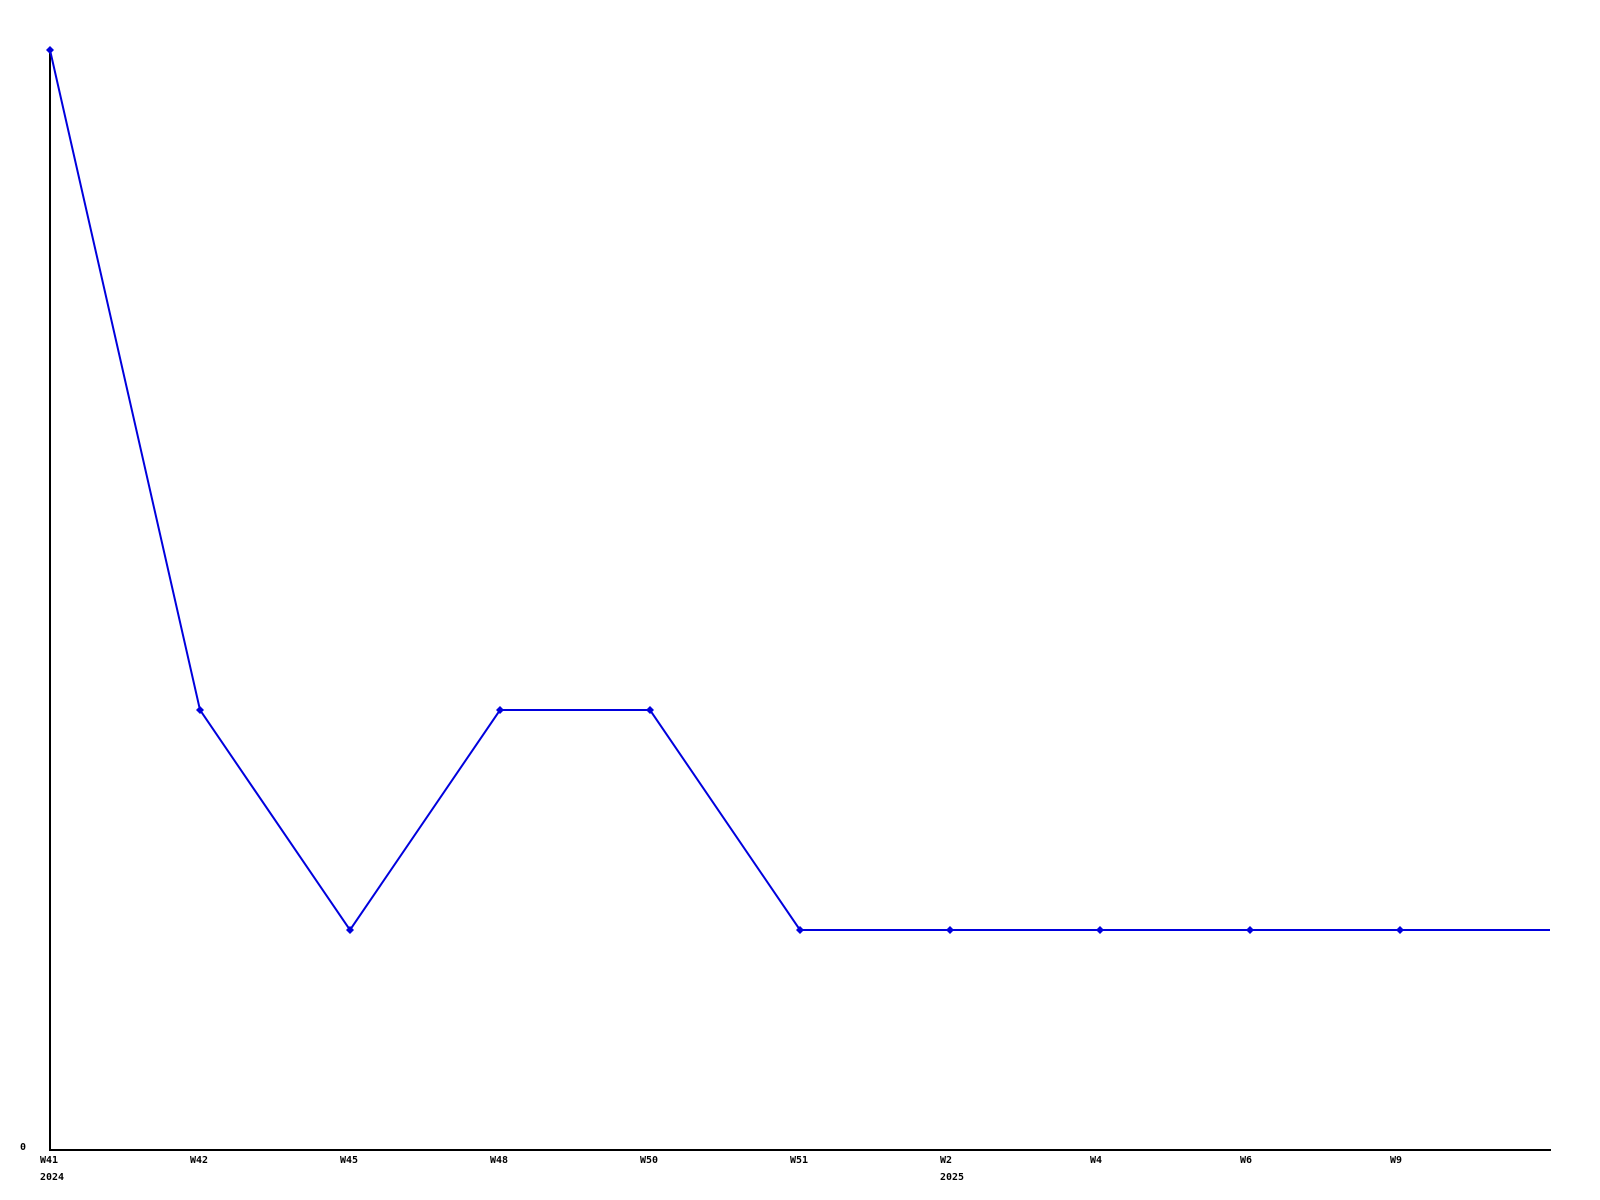  I want to click on x-tick-week: W45, so click(349, 1160).